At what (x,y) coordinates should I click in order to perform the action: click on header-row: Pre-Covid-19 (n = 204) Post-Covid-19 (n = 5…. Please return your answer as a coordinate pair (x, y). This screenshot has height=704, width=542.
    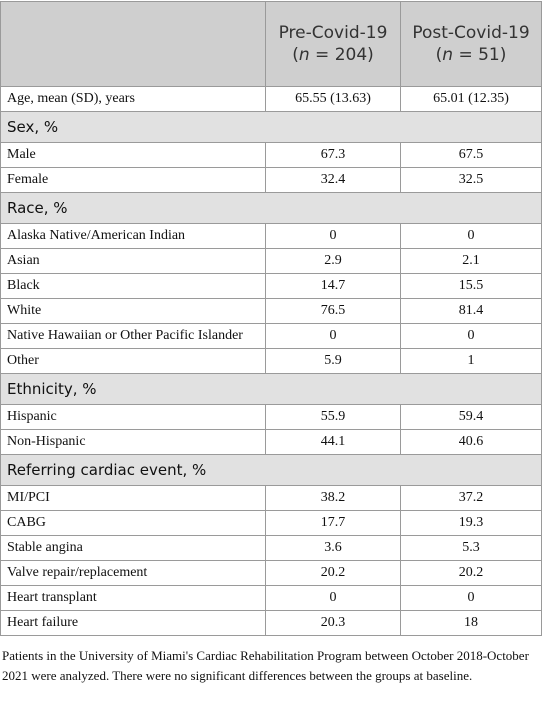
    Looking at the image, I should click on (271, 44).